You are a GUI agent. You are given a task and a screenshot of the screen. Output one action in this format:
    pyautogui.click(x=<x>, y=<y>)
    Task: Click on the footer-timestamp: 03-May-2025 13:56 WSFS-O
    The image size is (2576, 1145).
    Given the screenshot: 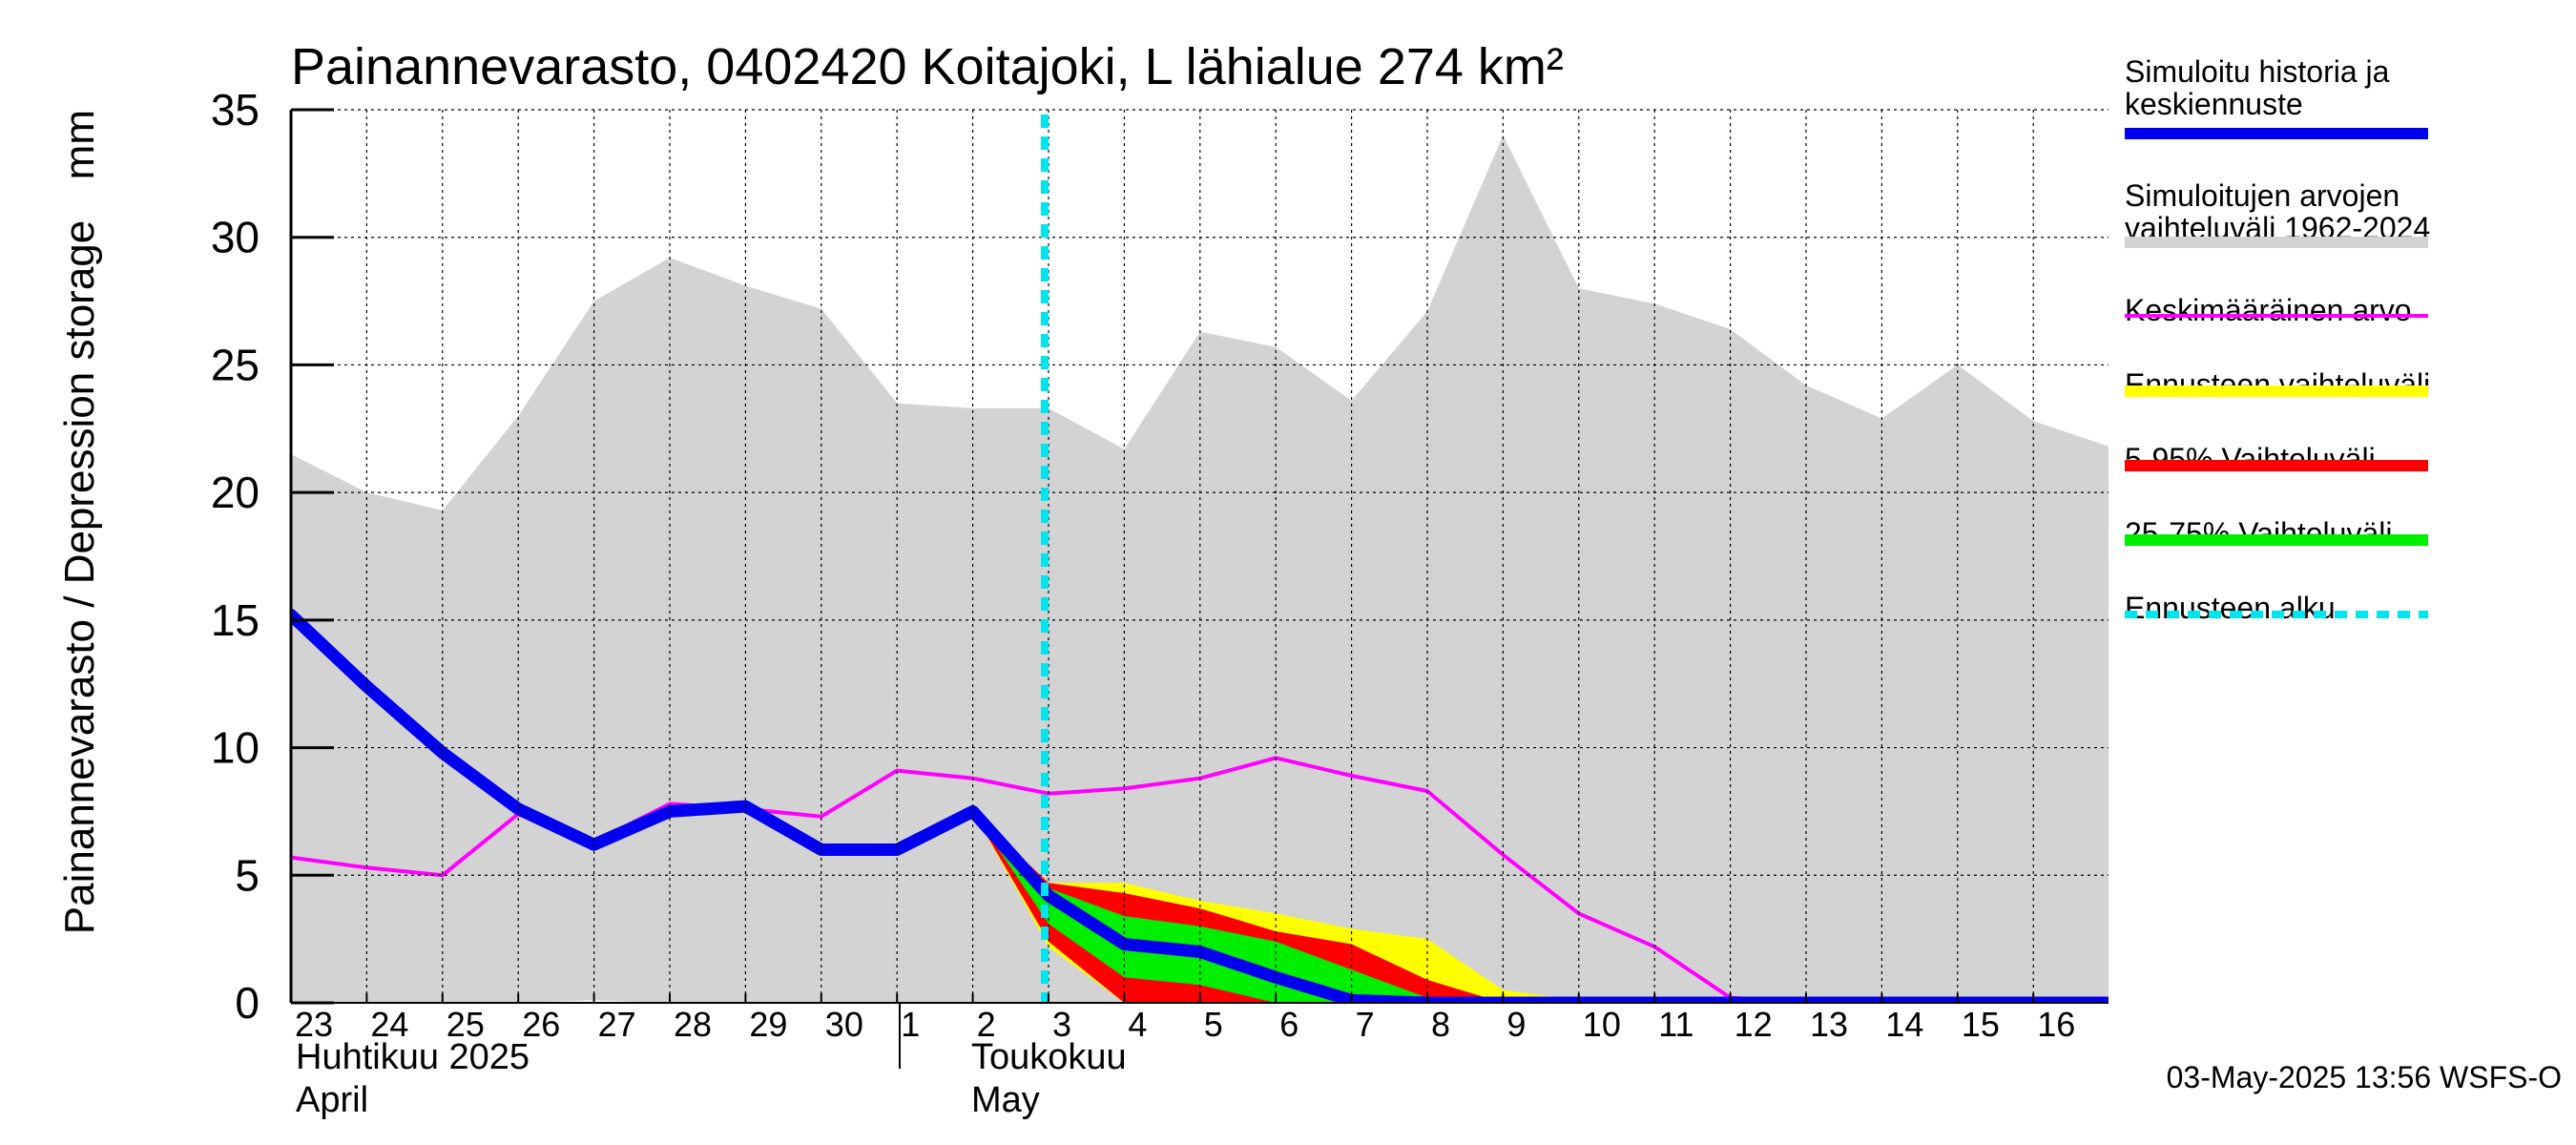 What is the action you would take?
    pyautogui.click(x=2364, y=1077)
    